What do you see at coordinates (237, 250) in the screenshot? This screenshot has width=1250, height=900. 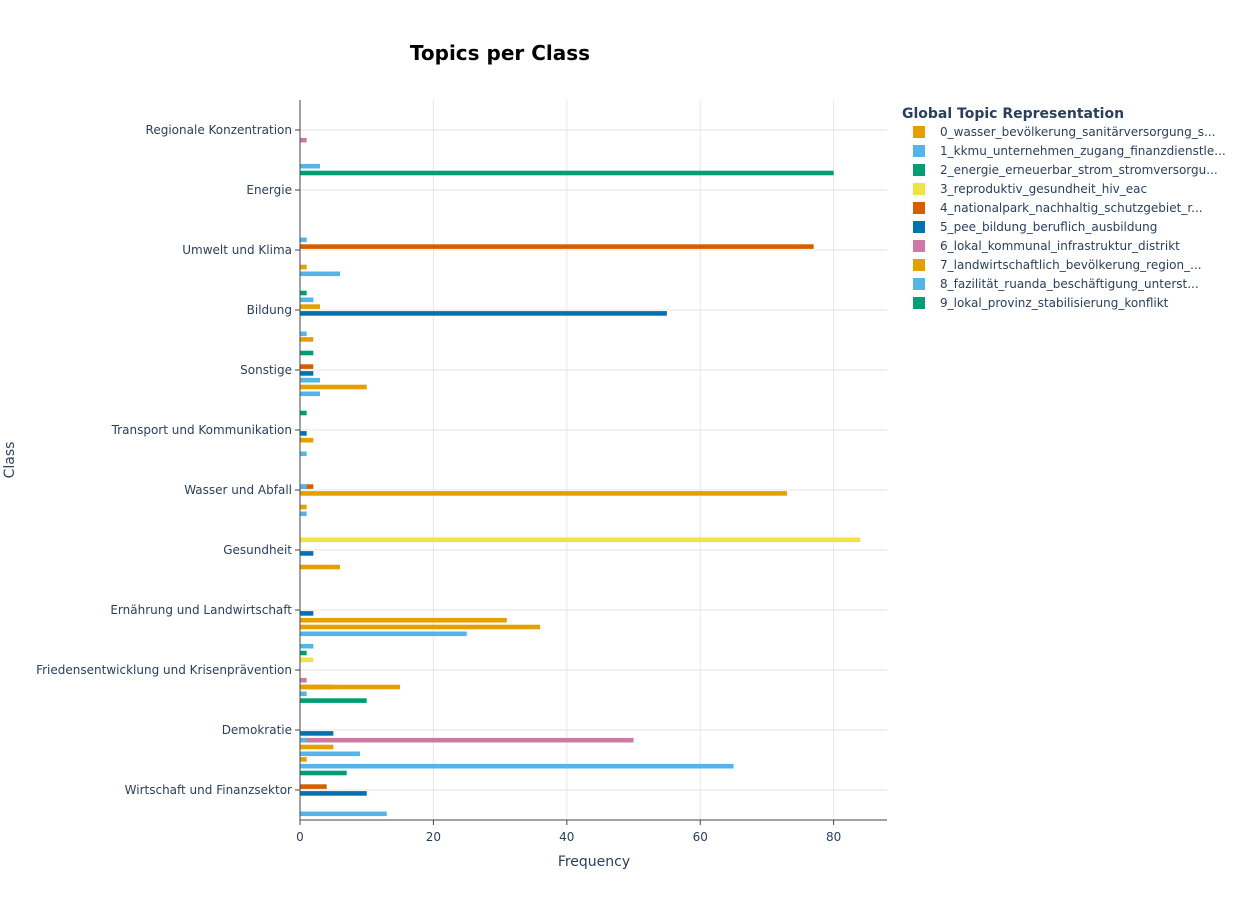 I see `y-tick-label: Umwelt und Klima` at bounding box center [237, 250].